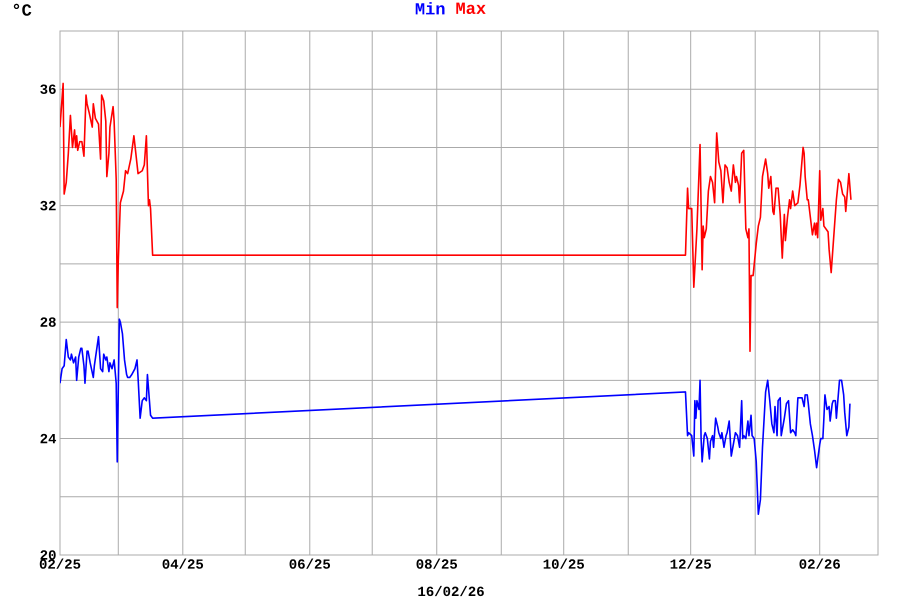  Describe the element at coordinates (48, 439) in the screenshot. I see `y-tick-label: 24` at that location.